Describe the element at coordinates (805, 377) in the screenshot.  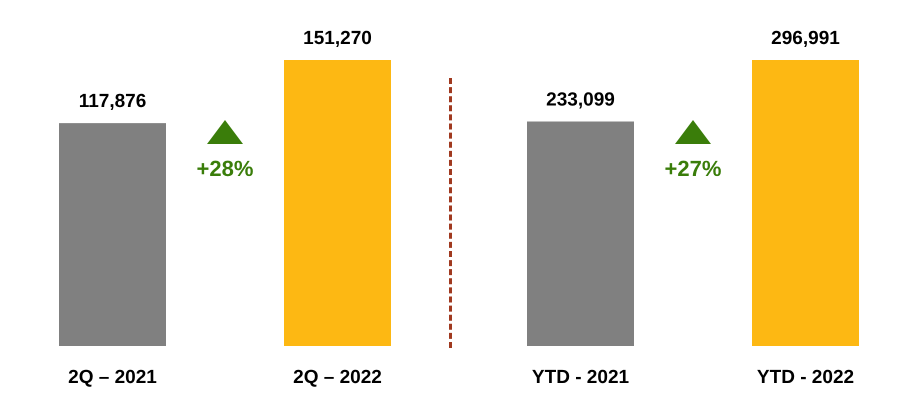
I see `x-tick-label: YTD - 2022` at that location.